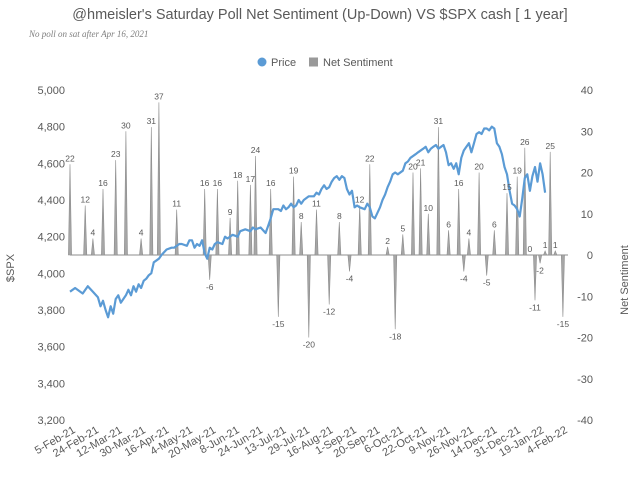 Image resolution: width=640 pixels, height=477 pixels. Describe the element at coordinates (421, 162) in the screenshot. I see `sentiment-data-label: 21` at that location.